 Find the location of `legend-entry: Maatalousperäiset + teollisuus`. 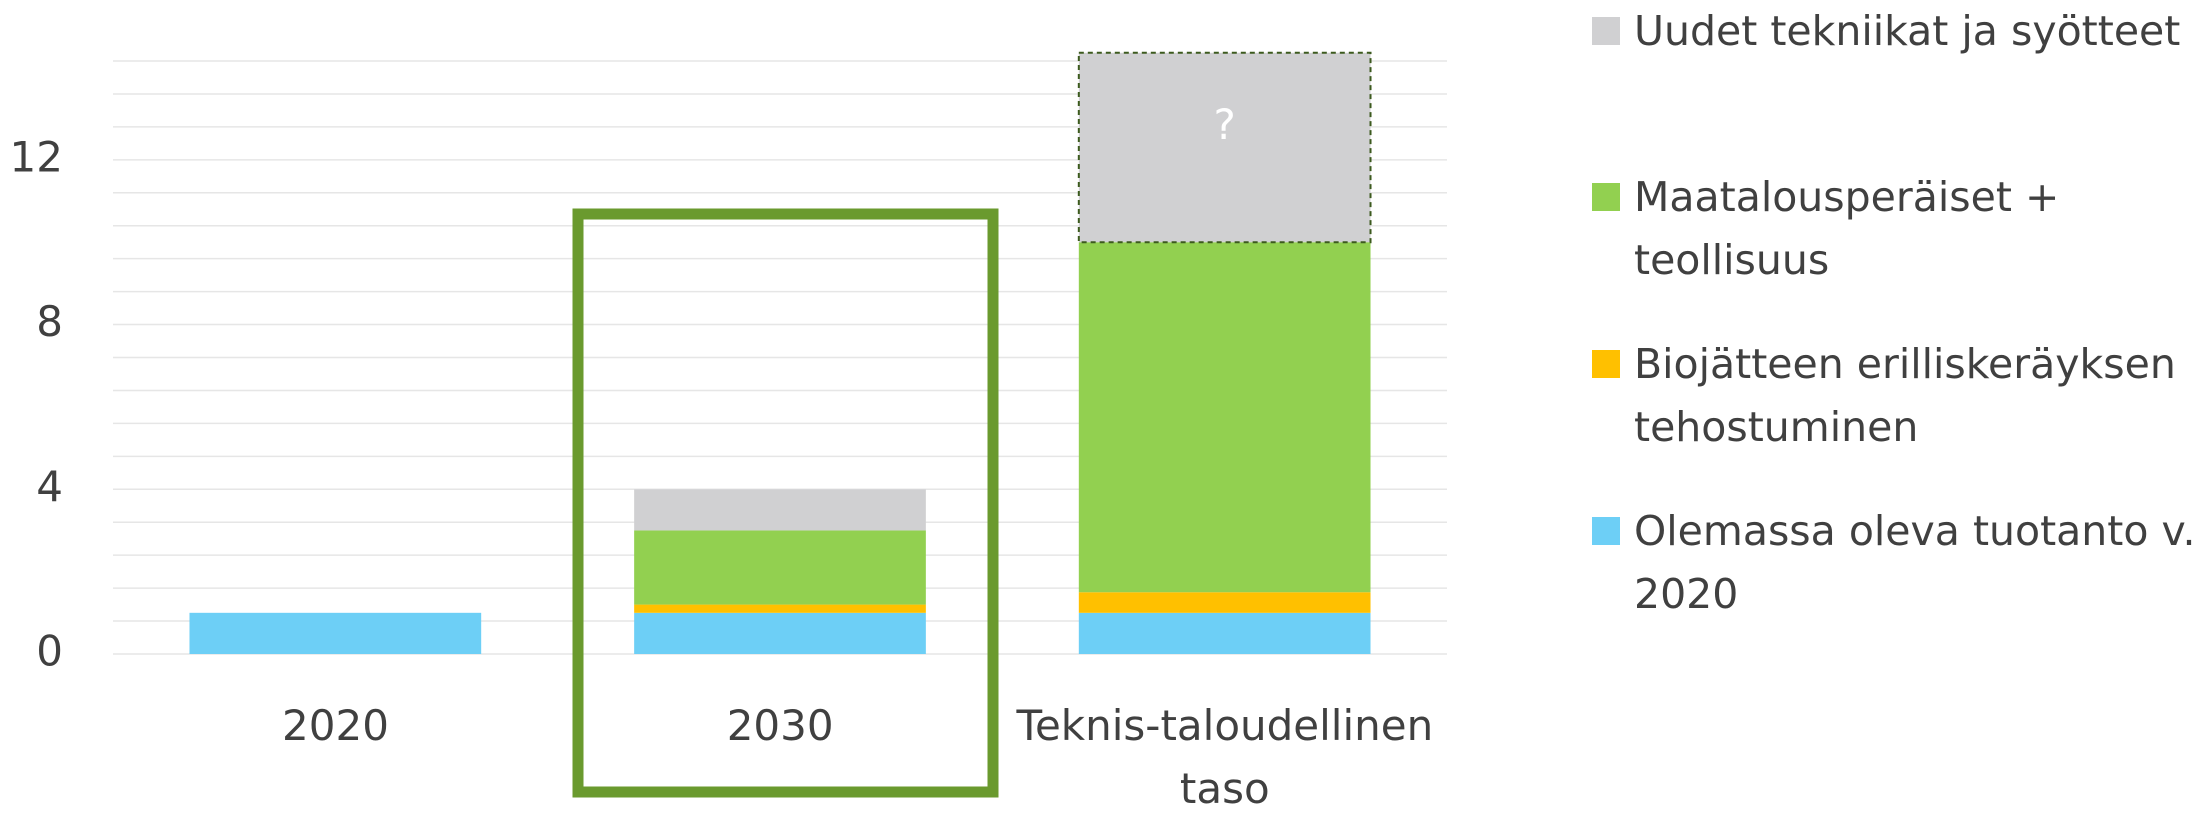

legend-entry: Maatalousperäiset + teollisuus is located at coordinates (1897, 229).